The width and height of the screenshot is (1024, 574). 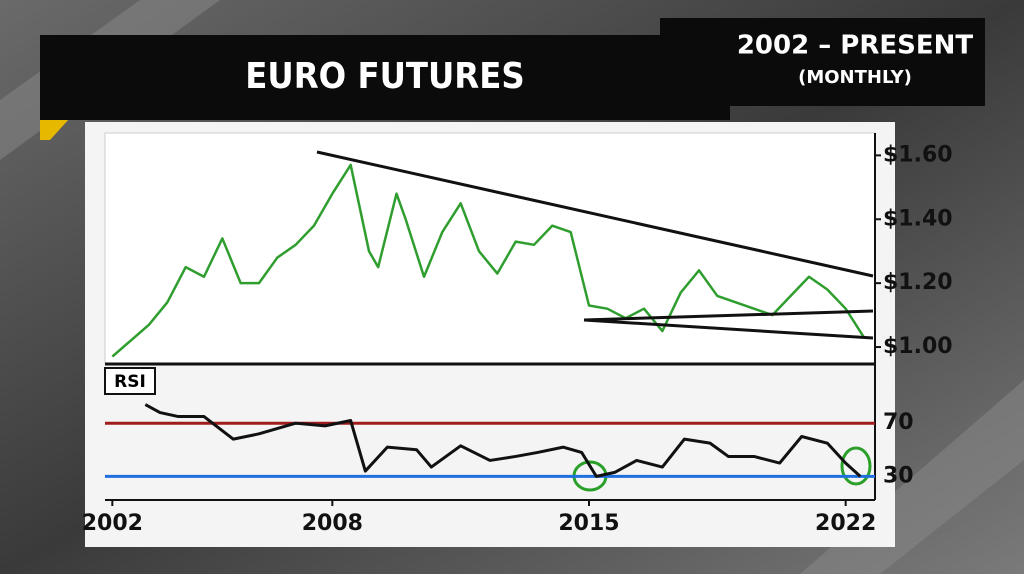 I want to click on title: EURO FUTURES, so click(x=384, y=76).